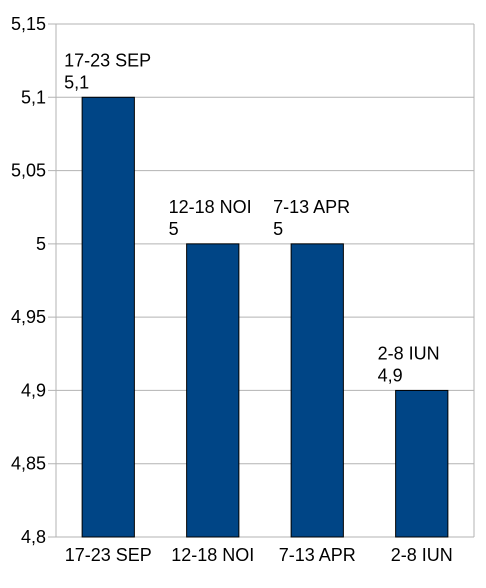  Describe the element at coordinates (28, 317) in the screenshot. I see `y-tick-label: 4,95` at that location.